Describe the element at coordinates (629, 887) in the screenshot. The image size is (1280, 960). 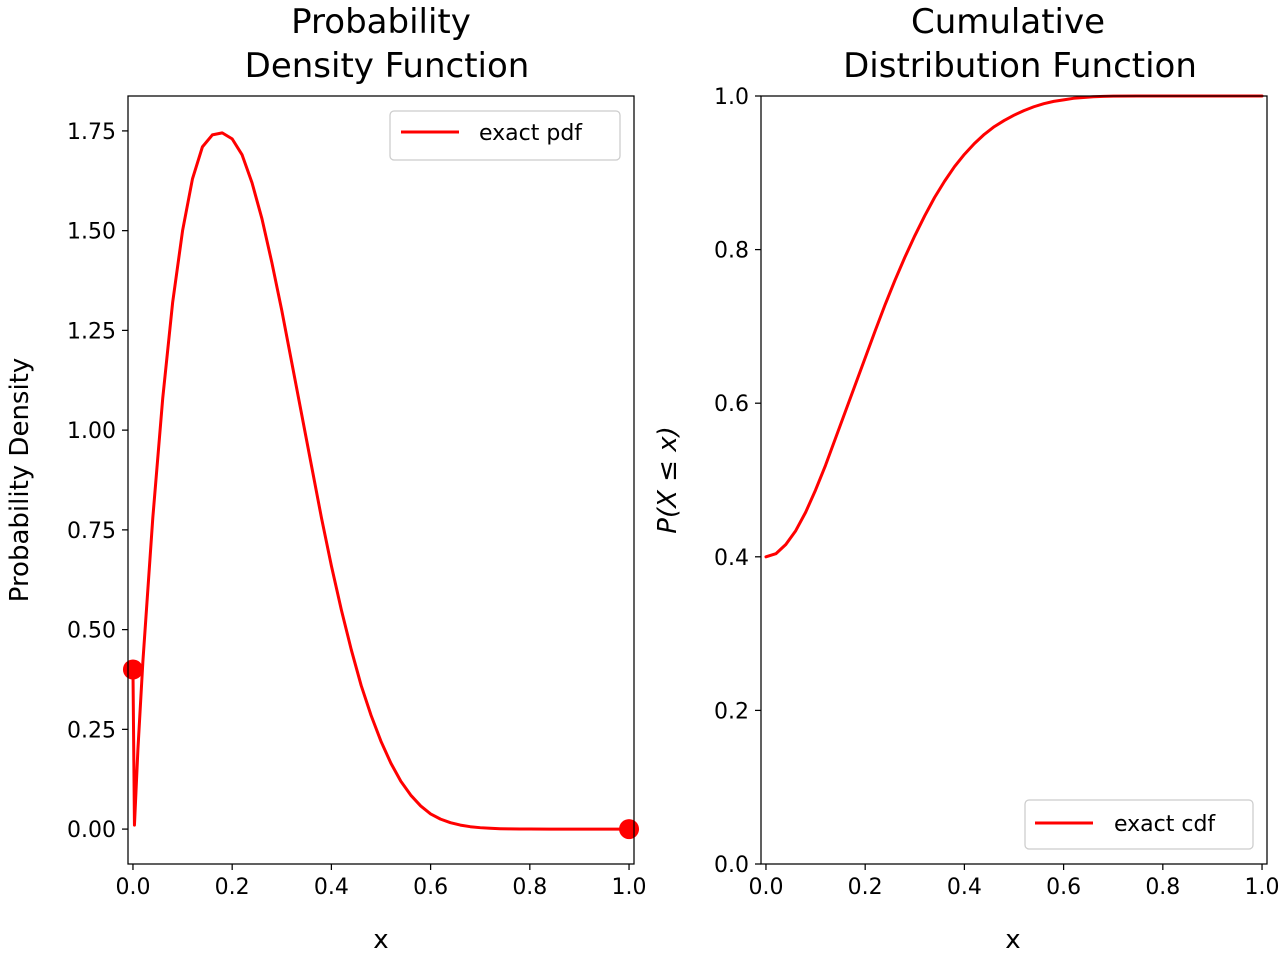
I see `pdf-x-tick-label: 1.0` at that location.